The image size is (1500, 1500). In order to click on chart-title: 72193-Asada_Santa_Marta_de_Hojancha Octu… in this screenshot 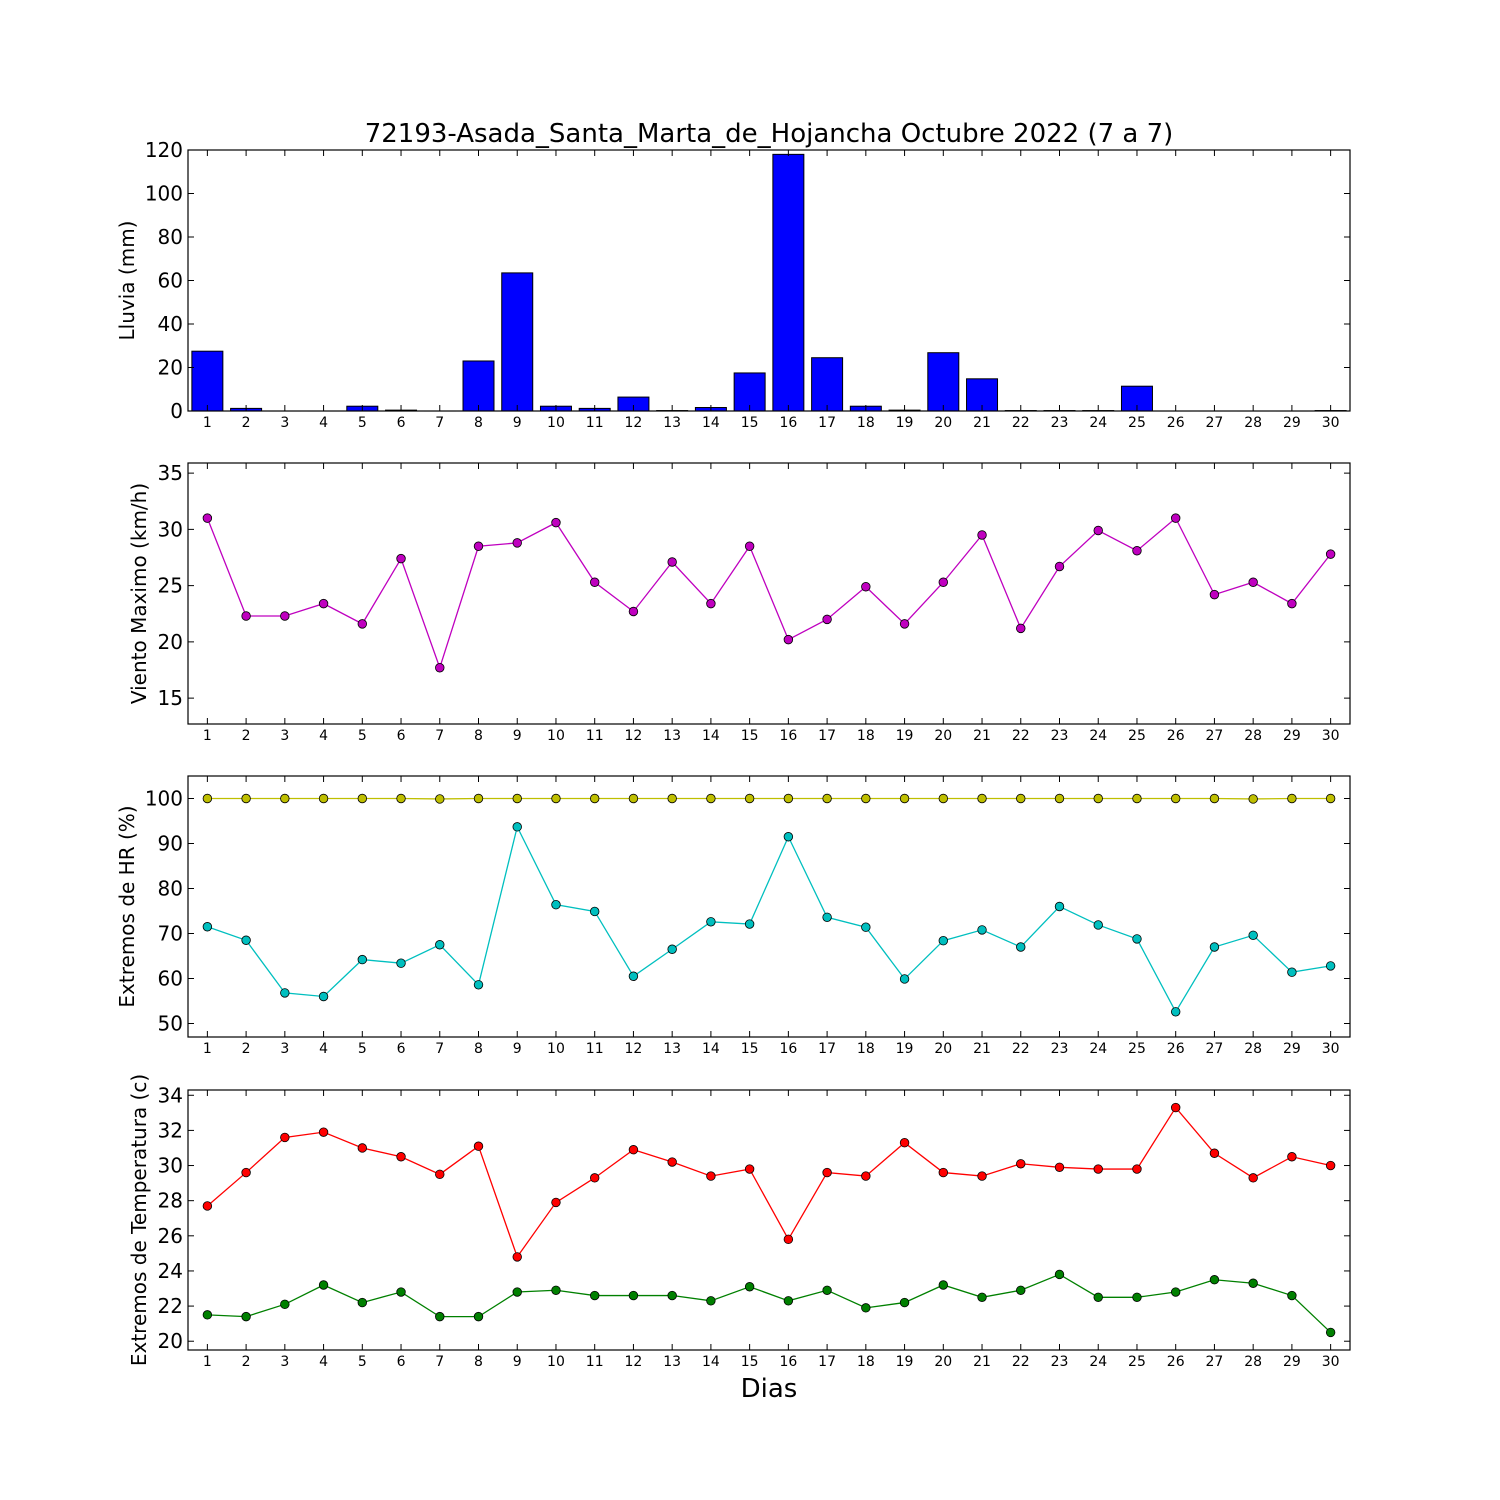, I will do `click(769, 134)`.